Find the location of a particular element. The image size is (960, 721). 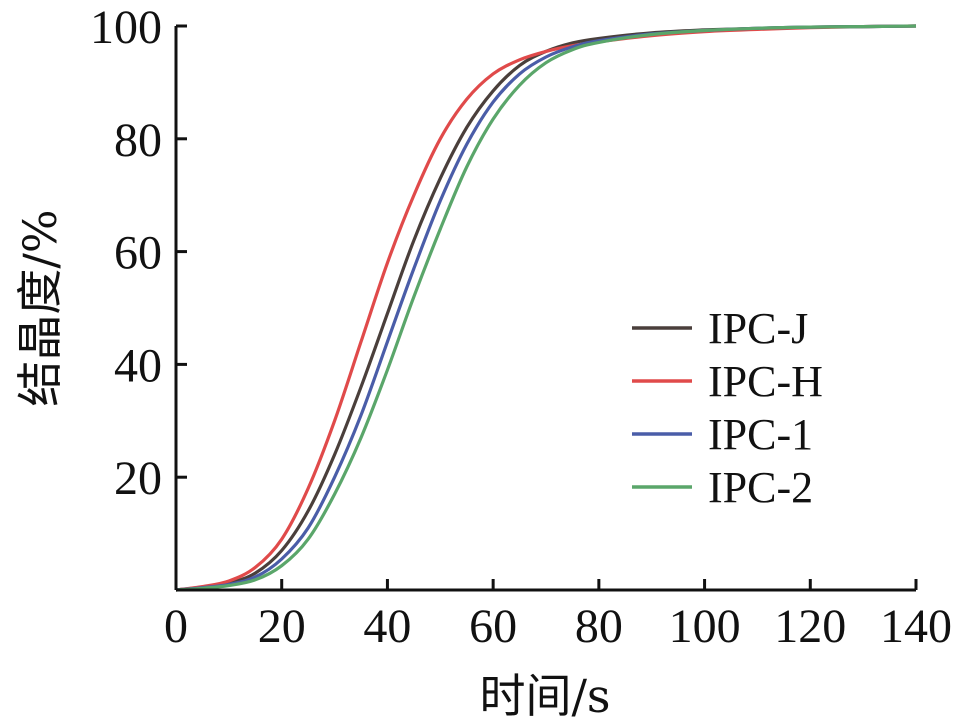

y-tick-label: 80 is located at coordinates (138, 140).